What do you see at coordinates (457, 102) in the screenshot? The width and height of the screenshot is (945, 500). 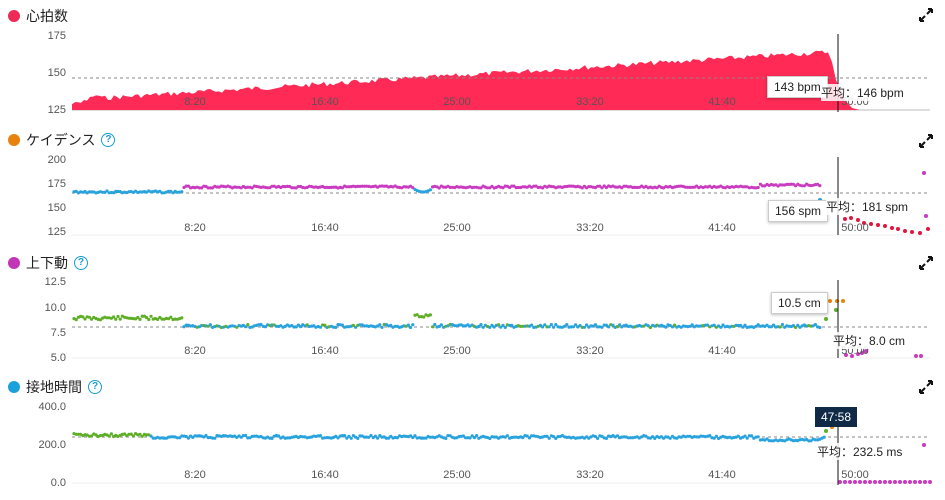 I see `x-tick-label: 25:00` at bounding box center [457, 102].